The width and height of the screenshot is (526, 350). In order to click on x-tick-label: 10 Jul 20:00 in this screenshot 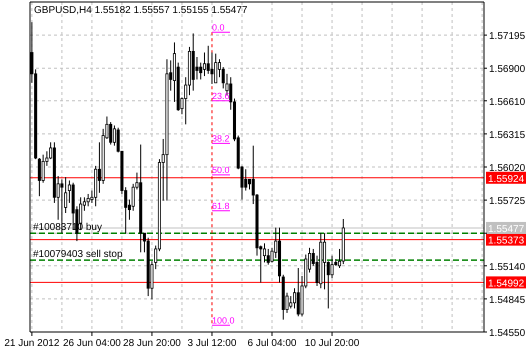, I will do `click(332, 343)`.